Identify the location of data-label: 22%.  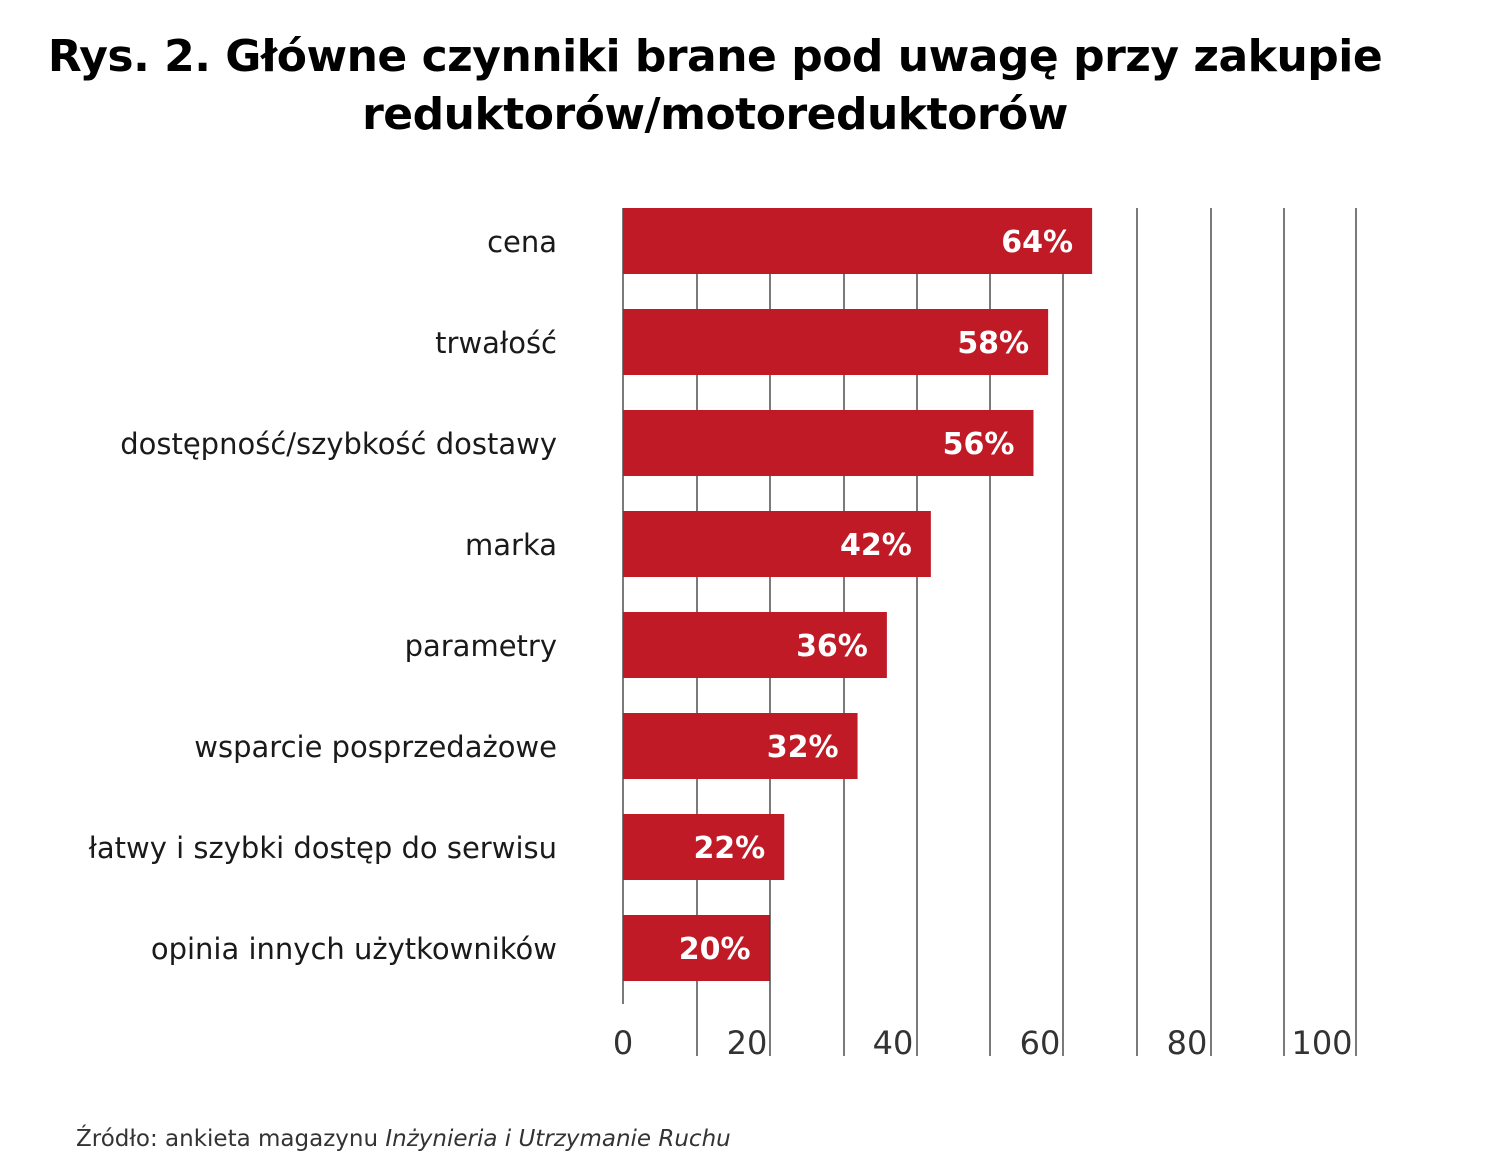
(729, 848).